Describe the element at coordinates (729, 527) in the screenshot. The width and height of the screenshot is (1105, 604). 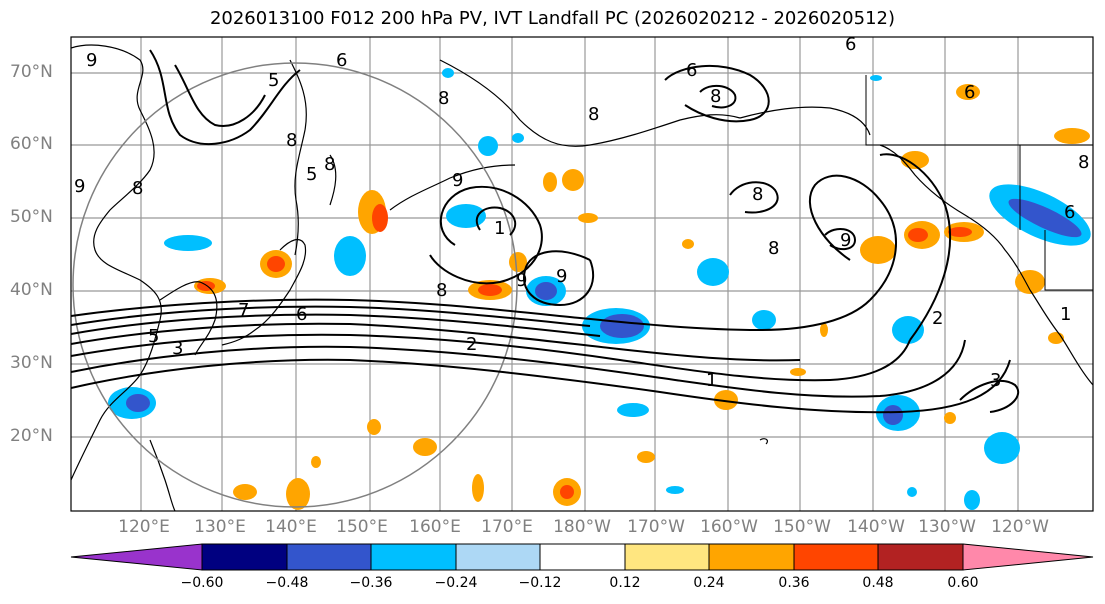
I see `lon-label: 160°W` at that location.